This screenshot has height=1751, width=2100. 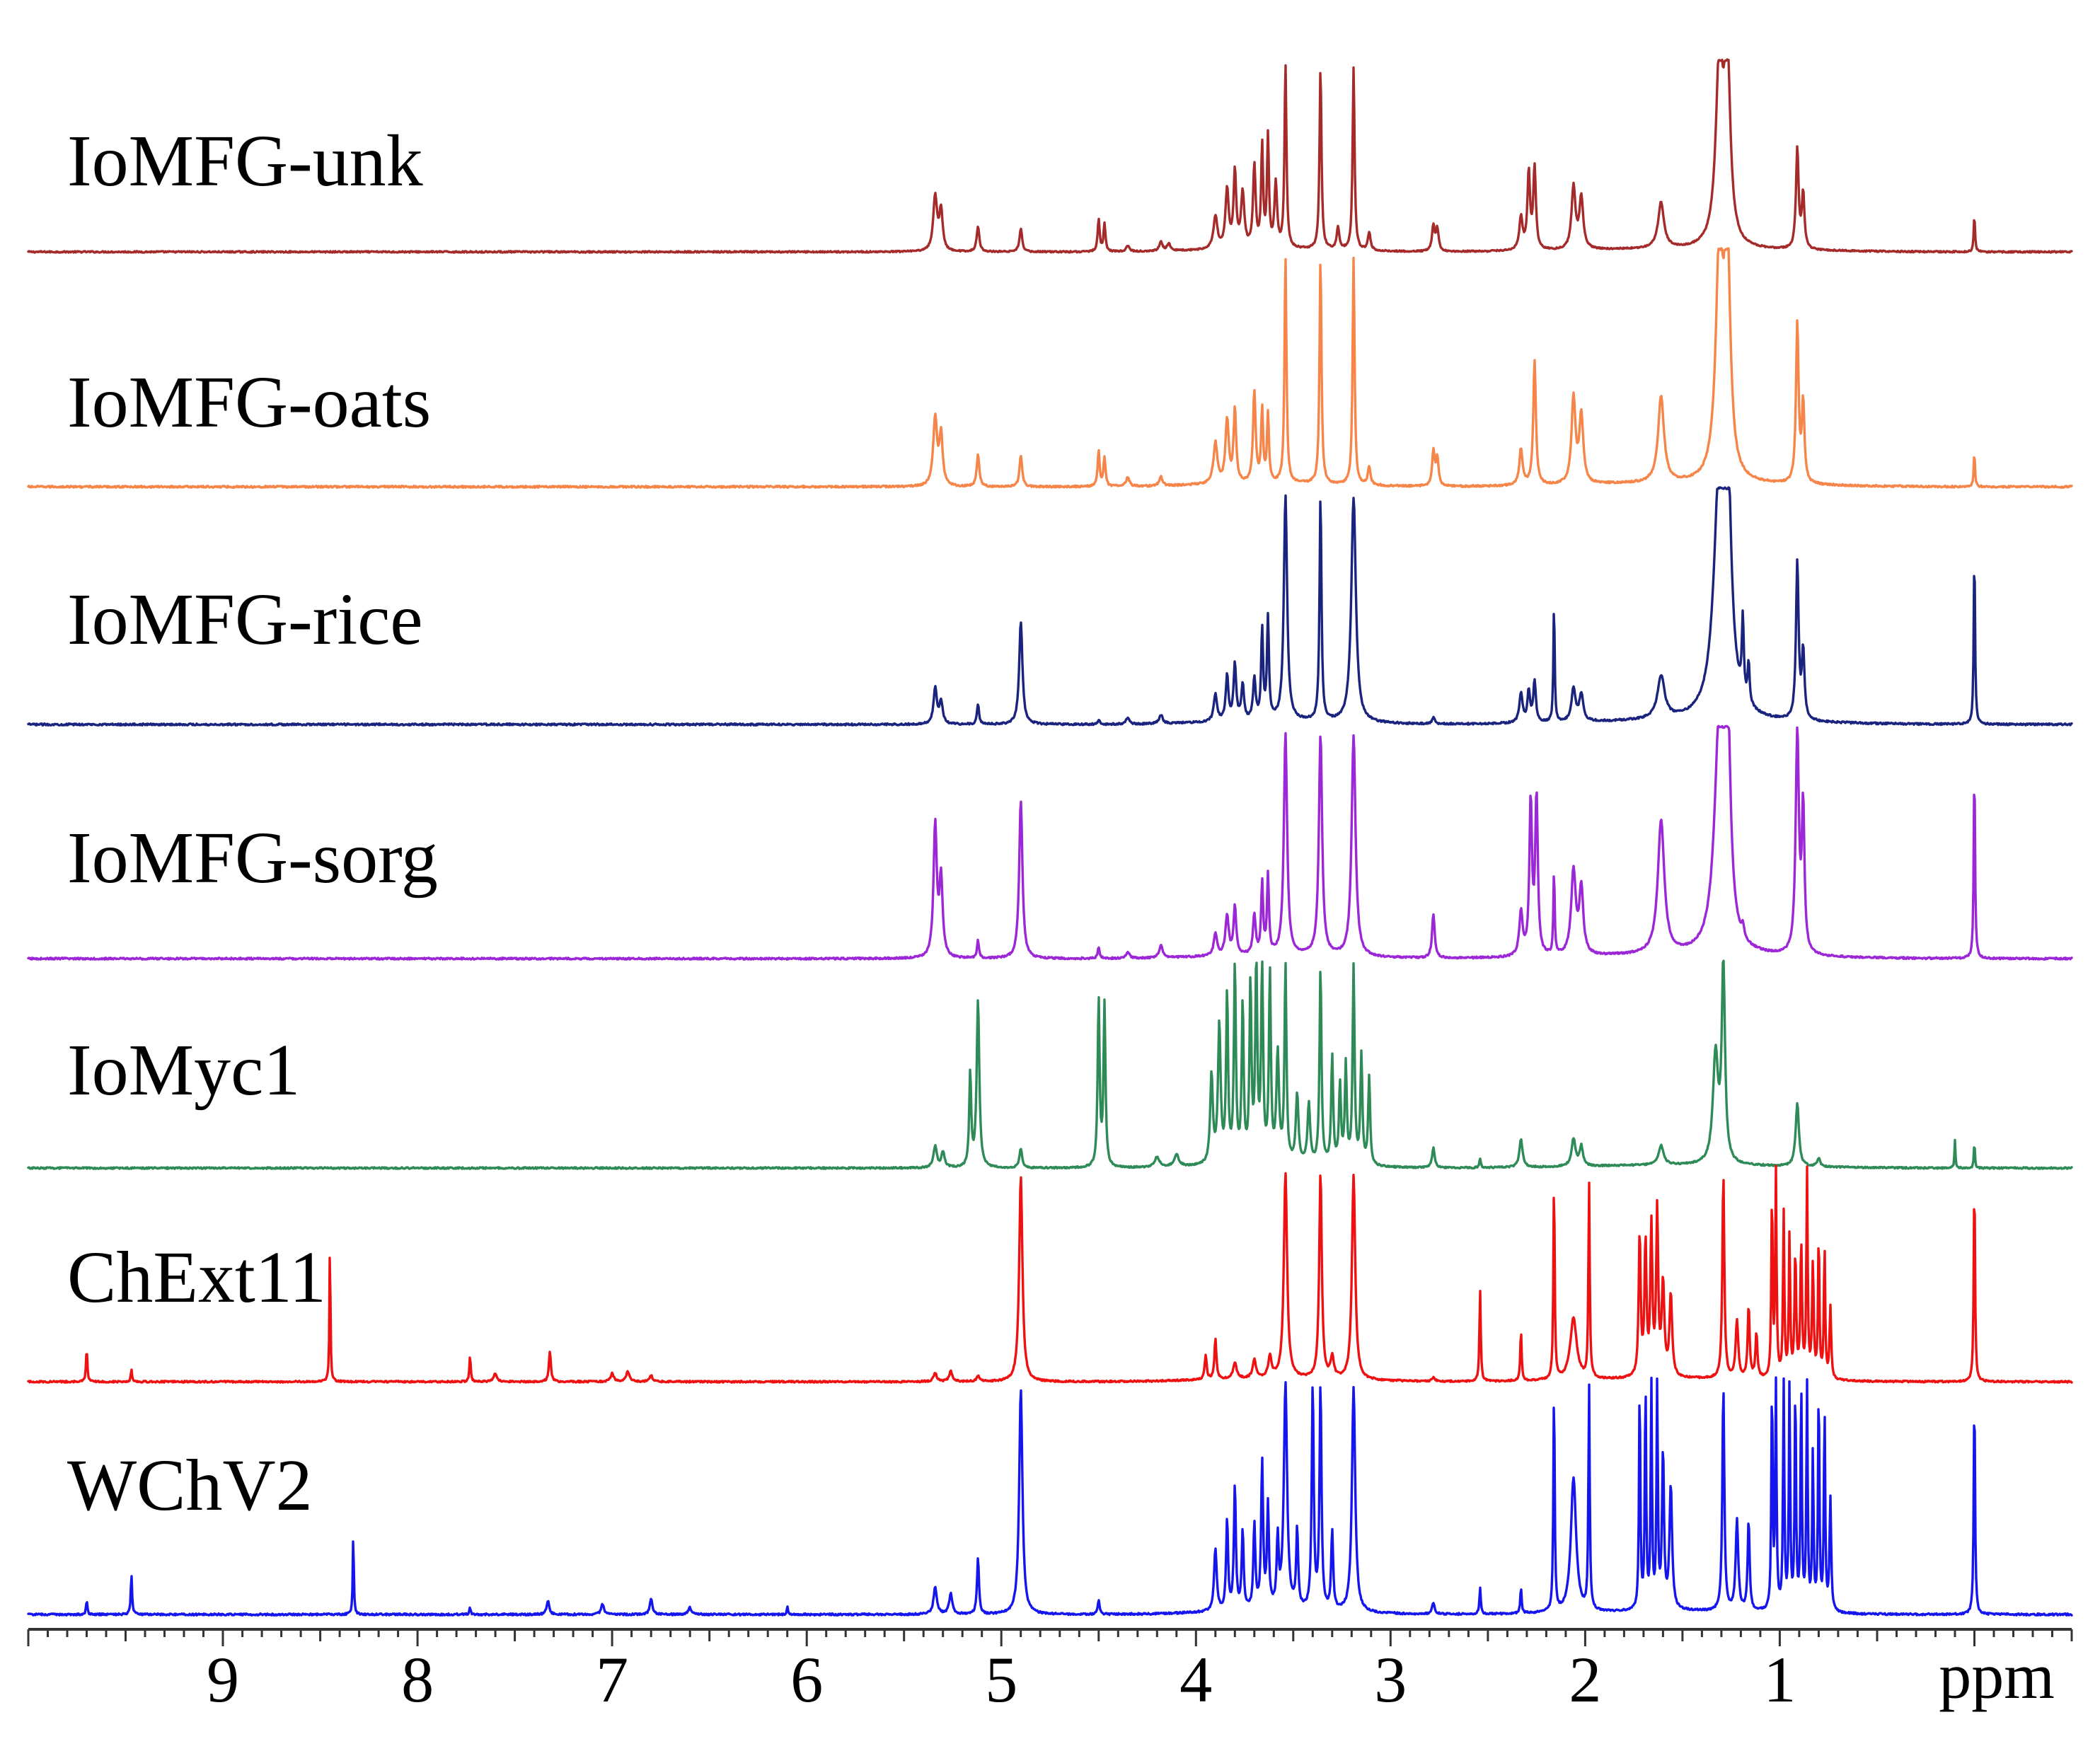 What do you see at coordinates (196, 1277) in the screenshot?
I see `spectrum-label-chext11: ChExt11` at bounding box center [196, 1277].